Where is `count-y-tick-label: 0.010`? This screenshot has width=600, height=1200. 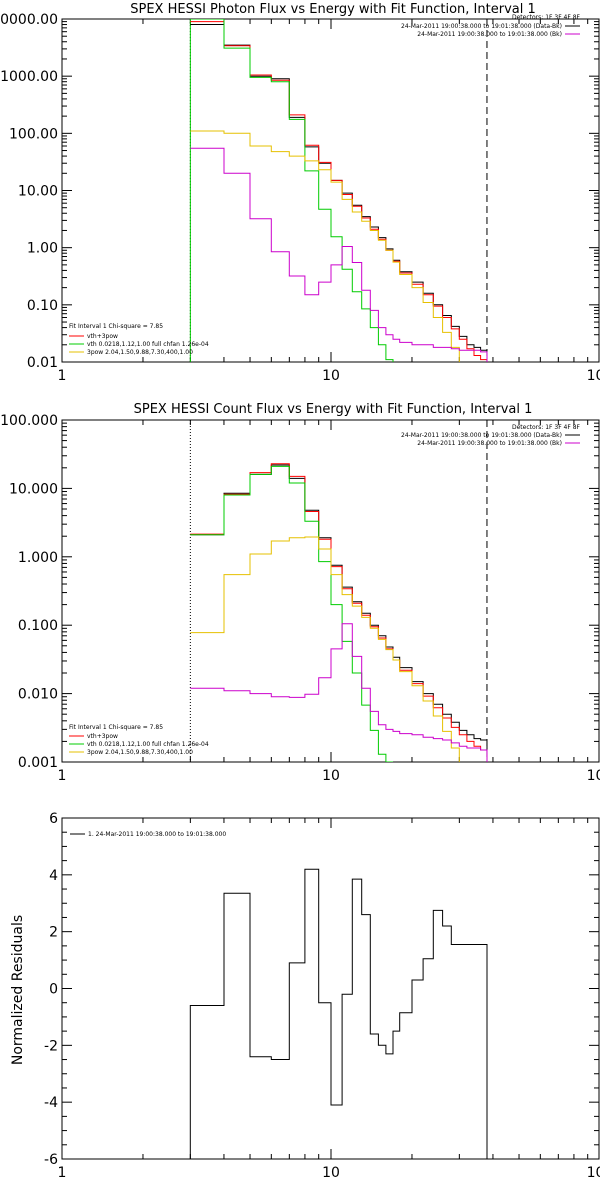 count-y-tick-label: 0.010 is located at coordinates (38, 695).